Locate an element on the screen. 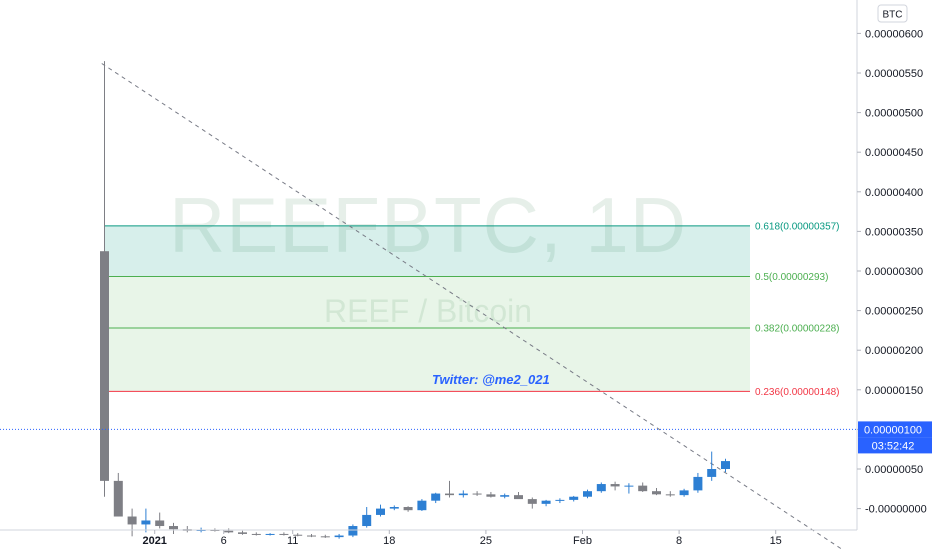 Image resolution: width=932 pixels, height=550 pixels. price-tick-label: 0.00000200 is located at coordinates (894, 351).